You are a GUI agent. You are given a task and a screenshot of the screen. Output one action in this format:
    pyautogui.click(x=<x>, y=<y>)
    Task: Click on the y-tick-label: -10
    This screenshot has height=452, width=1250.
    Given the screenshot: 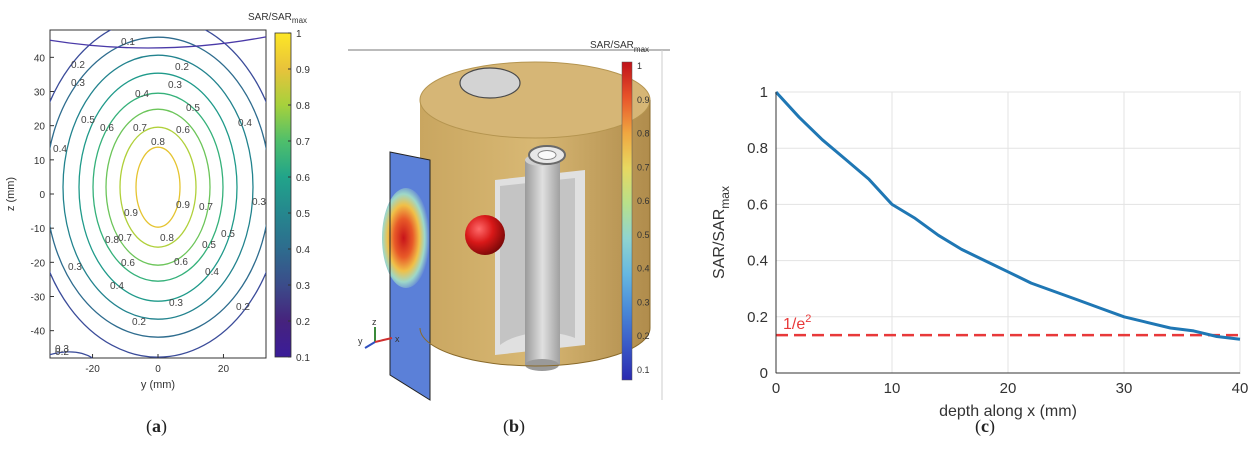 What is the action you would take?
    pyautogui.click(x=38, y=229)
    